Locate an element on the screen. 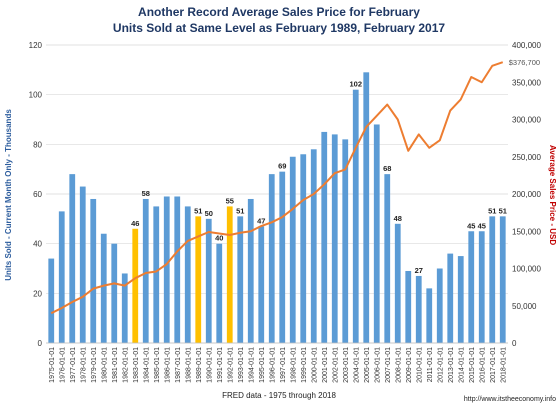  x-tick-label: 2018-01-01 is located at coordinates (503, 365).